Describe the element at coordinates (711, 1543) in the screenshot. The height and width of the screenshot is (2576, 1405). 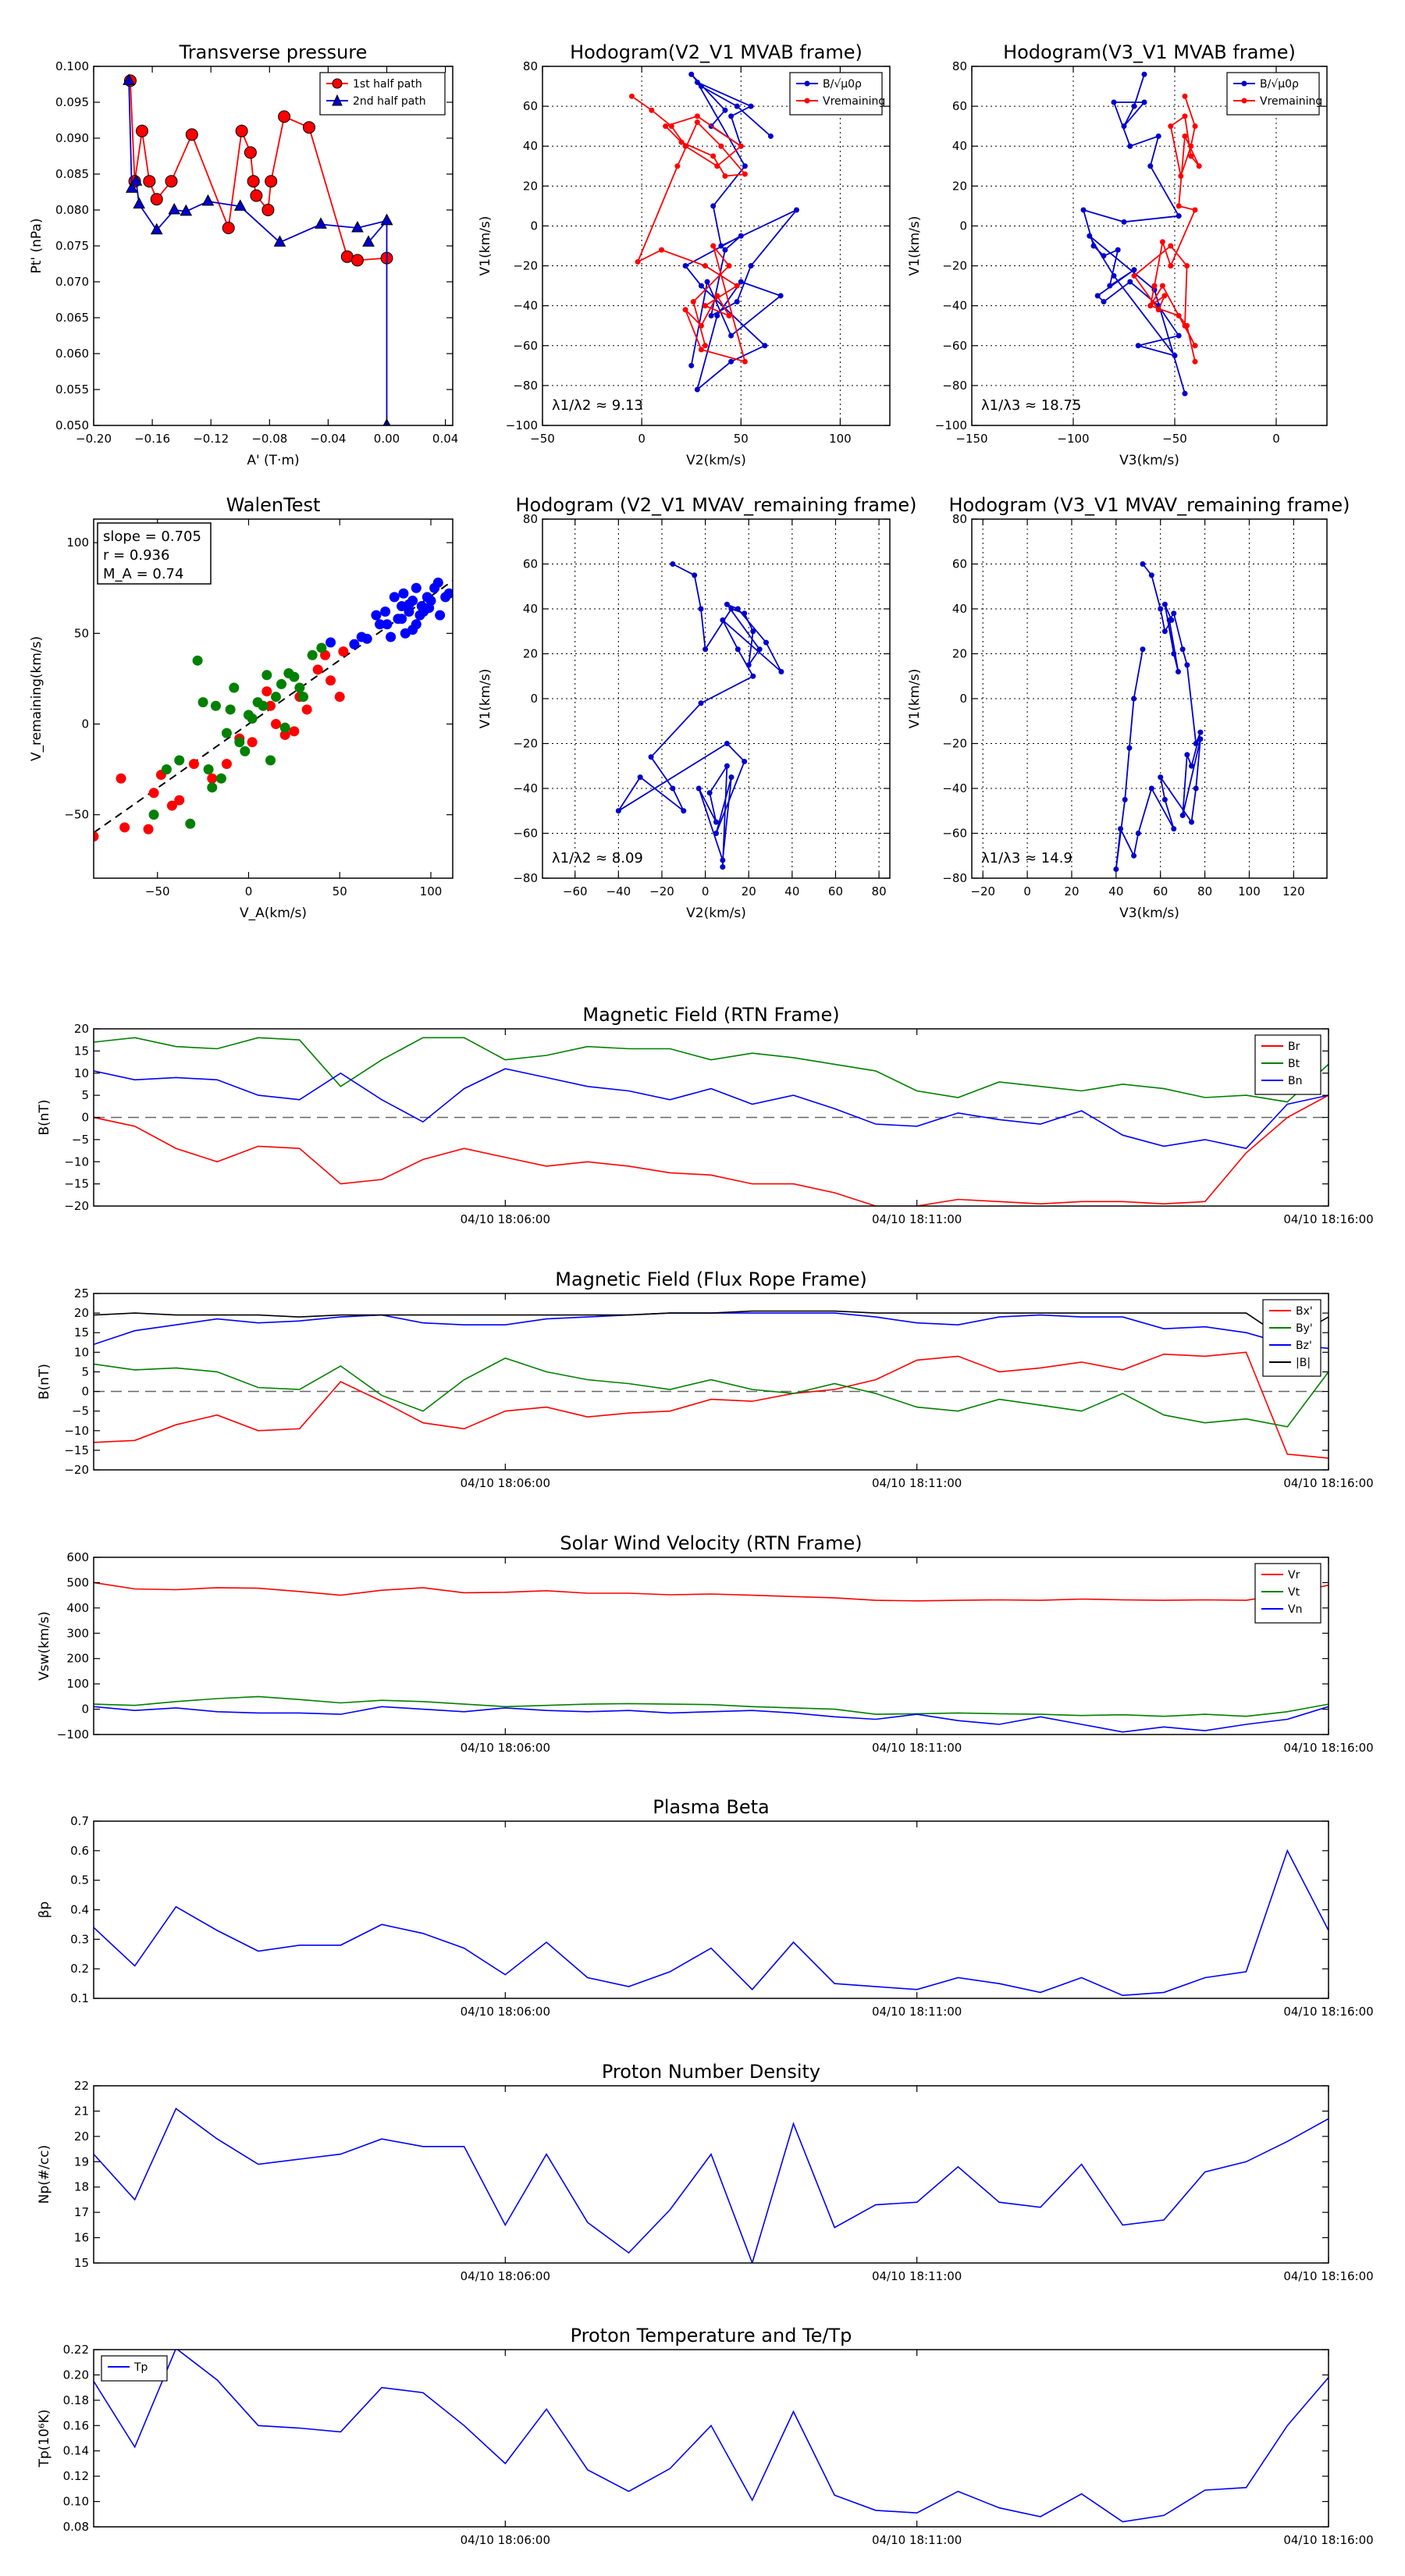
I see `chart-title: Solar Wind Velocity (RTN Frame)` at that location.